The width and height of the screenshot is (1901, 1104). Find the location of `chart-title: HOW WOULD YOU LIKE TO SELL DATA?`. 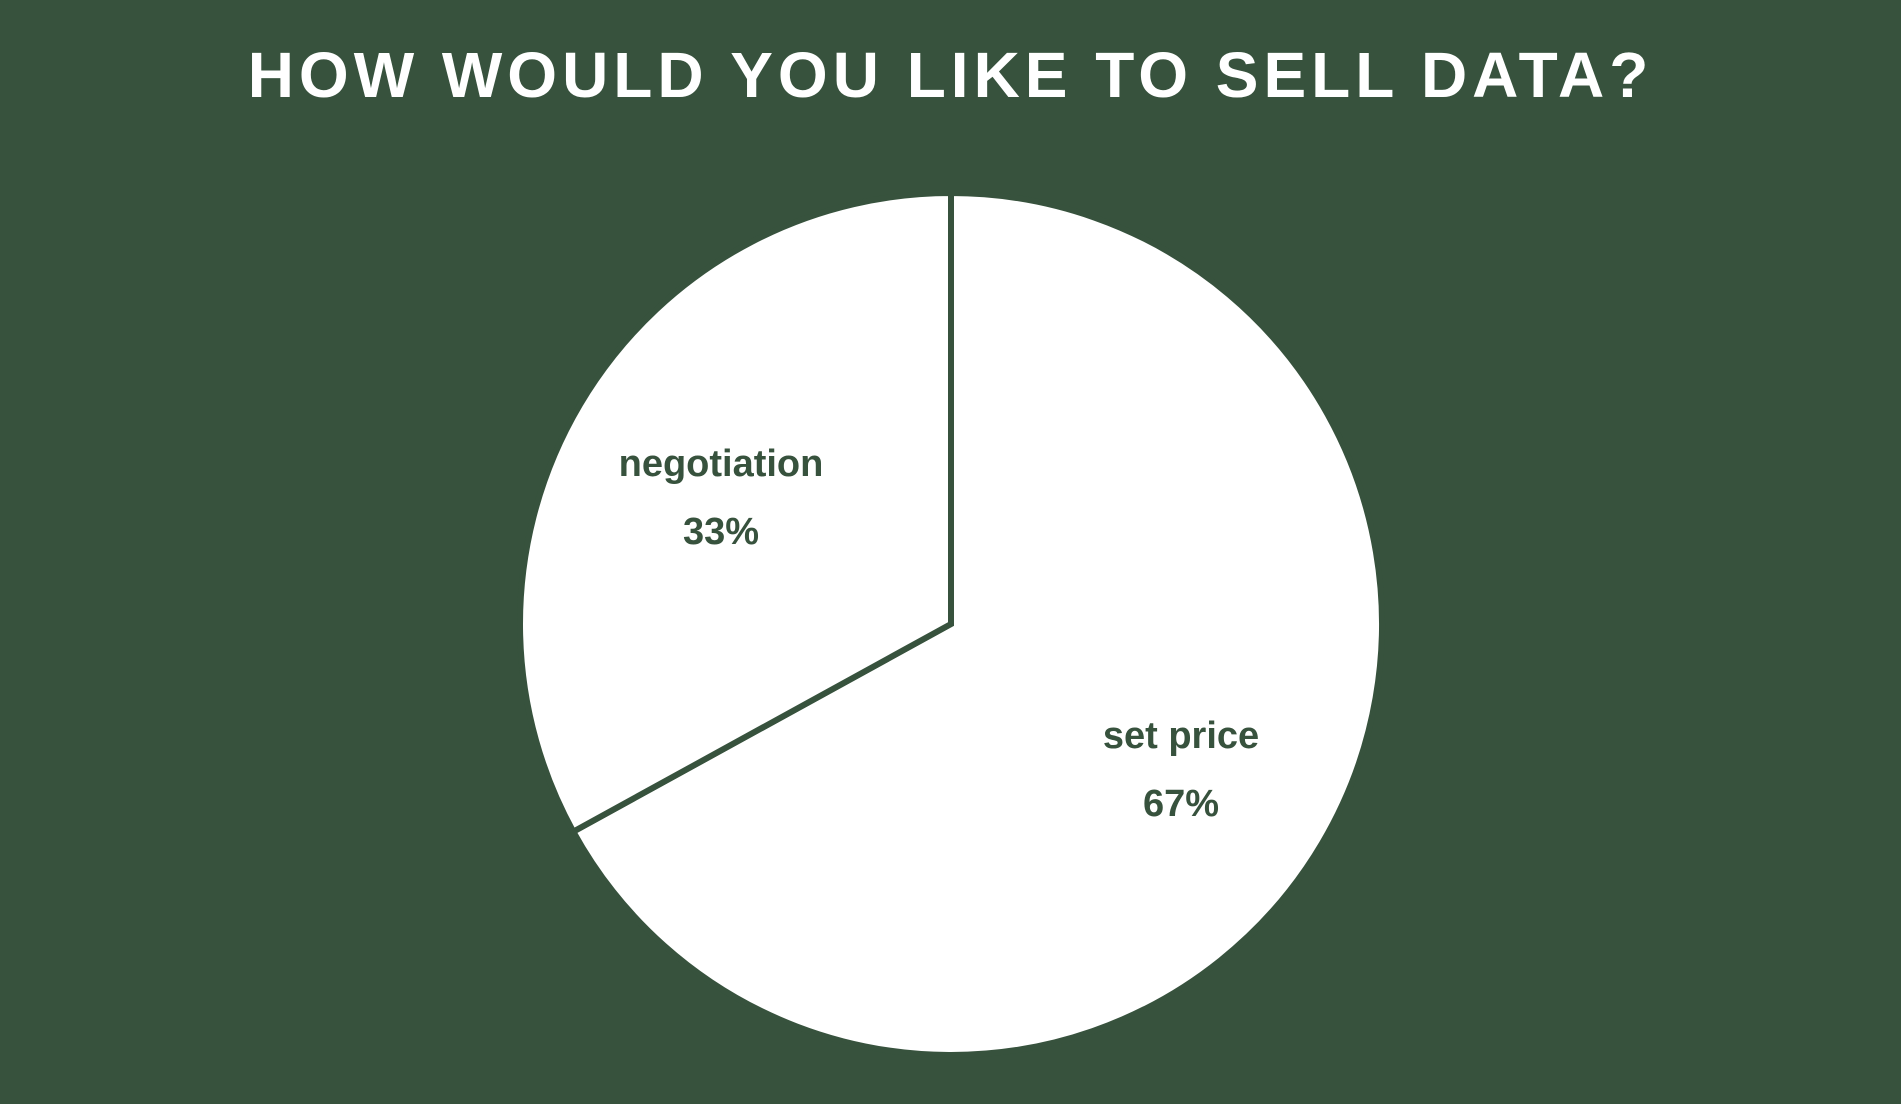

chart-title: HOW WOULD YOU LIKE TO SELL DATA? is located at coordinates (950, 75).